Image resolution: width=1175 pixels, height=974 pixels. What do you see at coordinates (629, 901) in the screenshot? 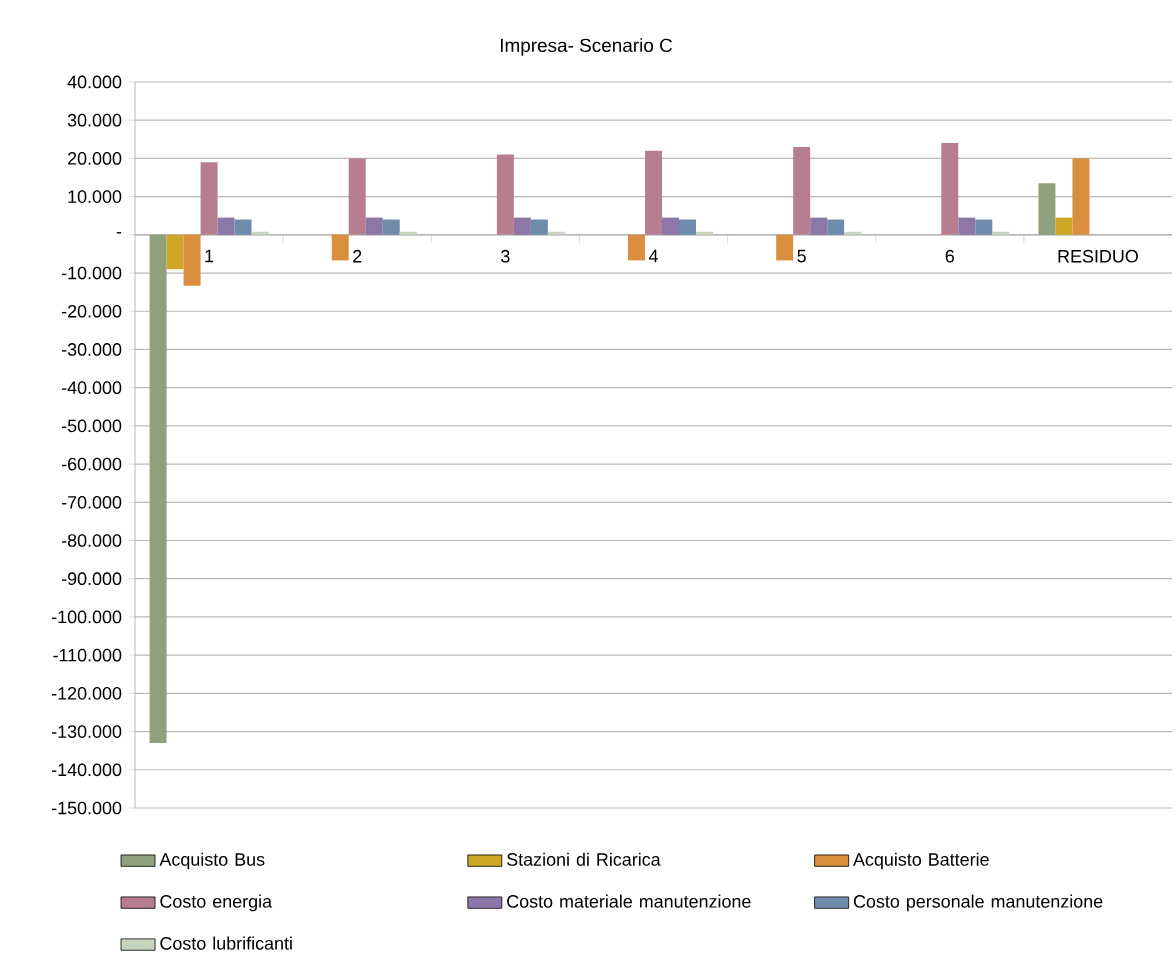
I see `legend-label: Costo materiale manutenzione` at bounding box center [629, 901].